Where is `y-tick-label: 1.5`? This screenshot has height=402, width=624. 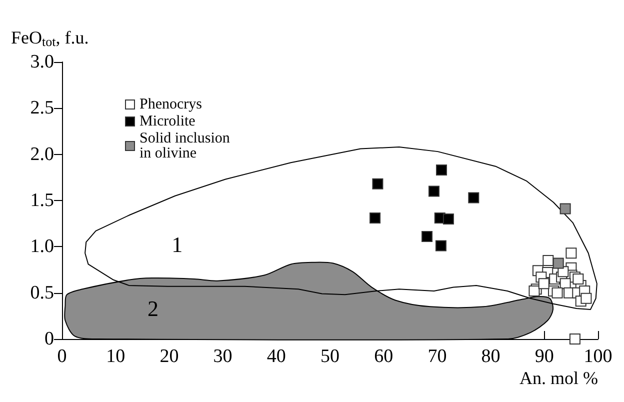 y-tick-label: 1.5 is located at coordinates (42, 200).